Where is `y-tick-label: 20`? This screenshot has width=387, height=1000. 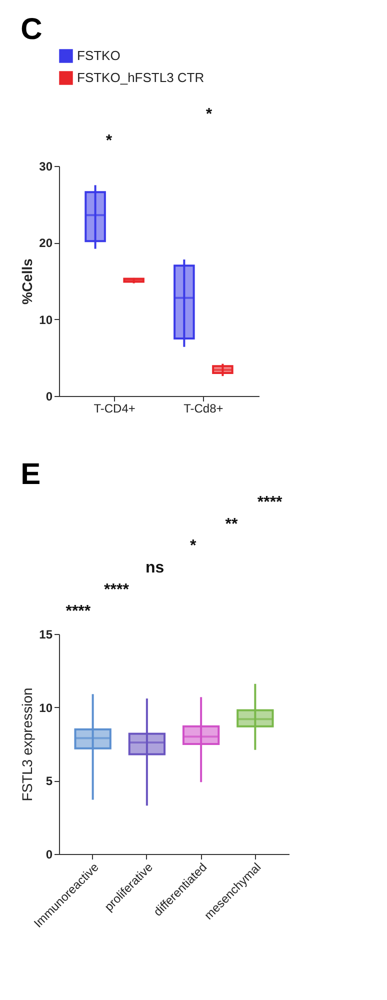
y-tick-label: 20 is located at coordinates (46, 243).